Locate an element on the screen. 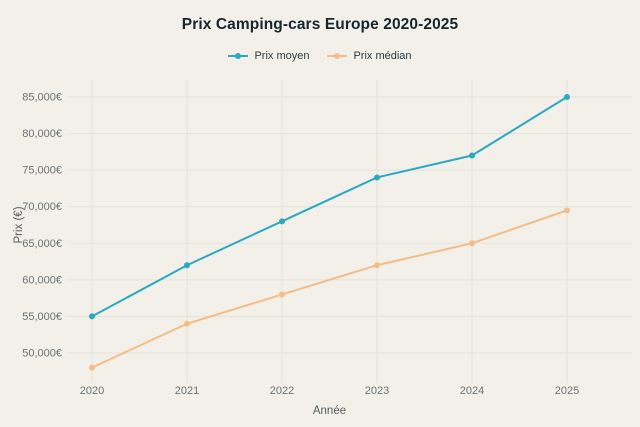 The height and width of the screenshot is (427, 640). data-point-median-2023 is located at coordinates (377, 265).